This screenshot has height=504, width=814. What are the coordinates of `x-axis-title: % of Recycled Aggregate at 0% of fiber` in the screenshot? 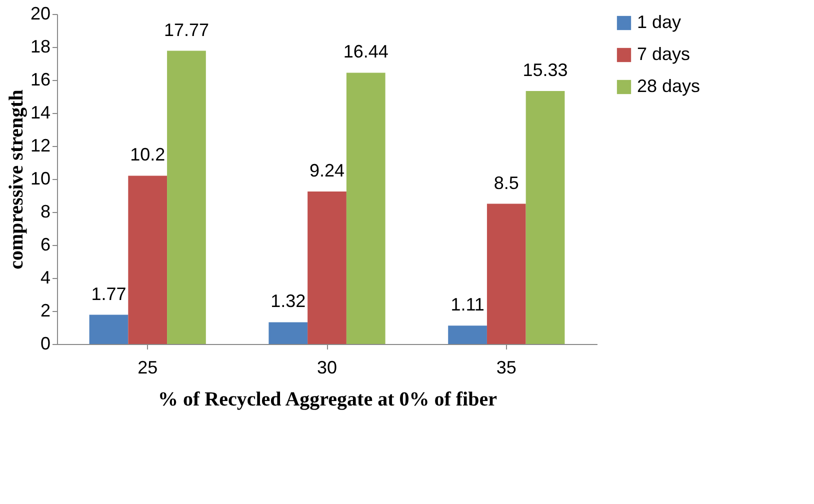 It's located at (328, 399).